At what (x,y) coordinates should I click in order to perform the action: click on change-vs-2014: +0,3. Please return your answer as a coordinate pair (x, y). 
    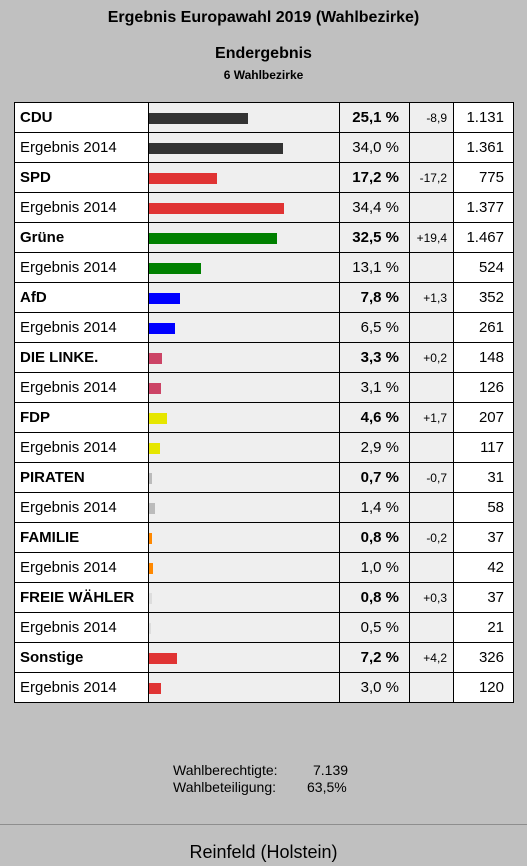
    Looking at the image, I should click on (431, 597).